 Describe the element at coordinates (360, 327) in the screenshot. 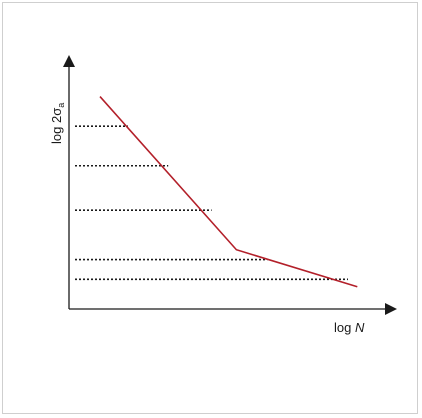

I see `x-axis-label-variable: N` at that location.